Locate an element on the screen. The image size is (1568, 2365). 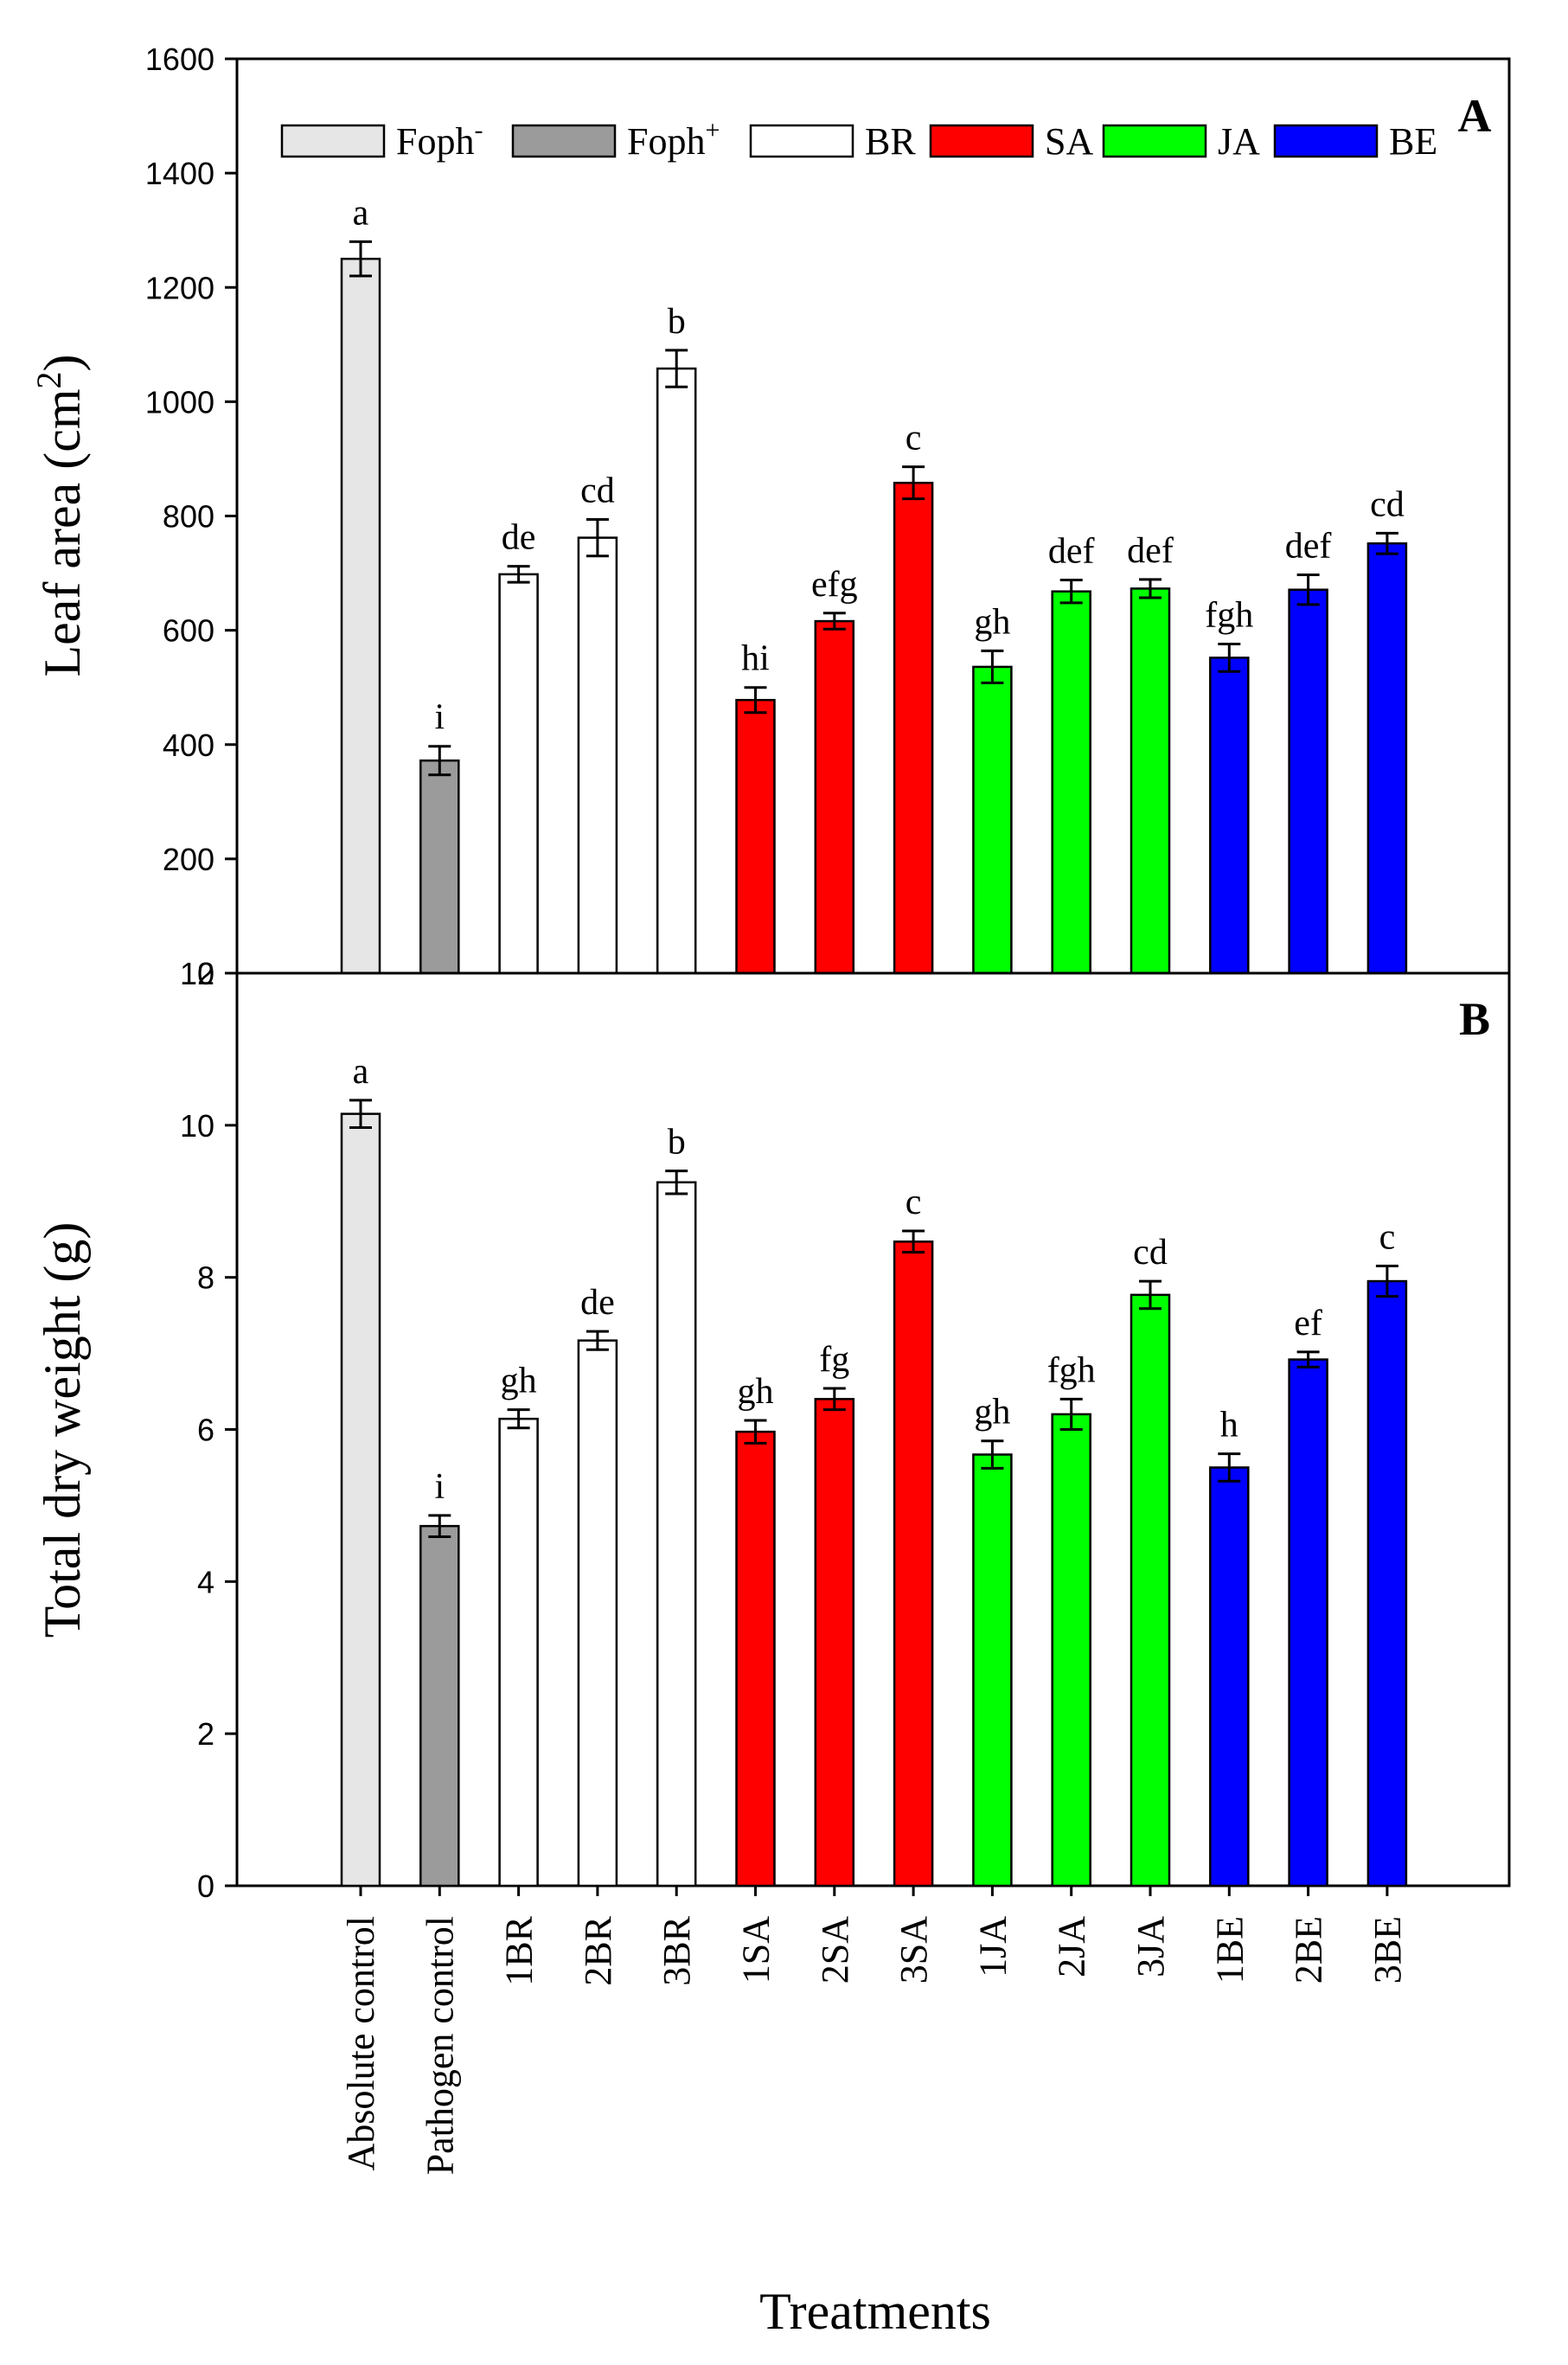
y-tick-label: 12 is located at coordinates (197, 973).